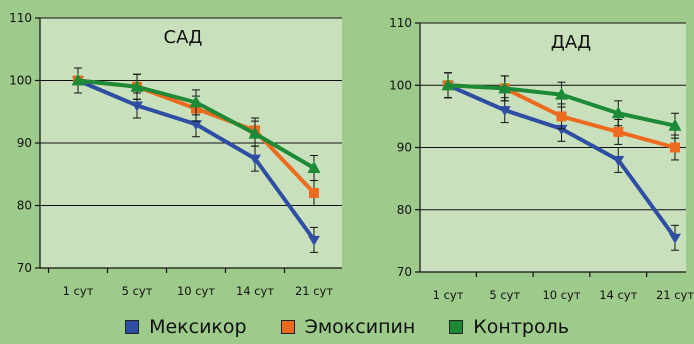  What do you see at coordinates (456, 327) in the screenshot?
I see `legend-swatch-kontrol` at bounding box center [456, 327].